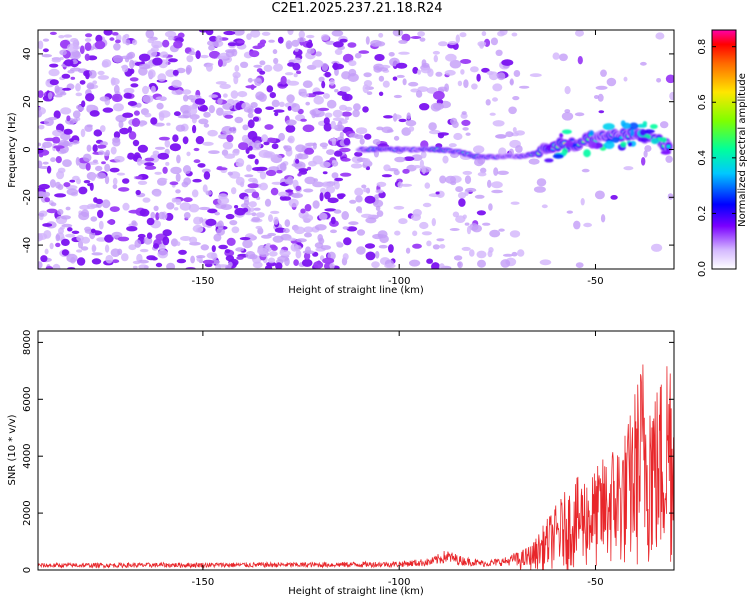 The image size is (750, 600). Describe the element at coordinates (702, 158) in the screenshot. I see `colorbar-tick-label: 0.4` at that location.